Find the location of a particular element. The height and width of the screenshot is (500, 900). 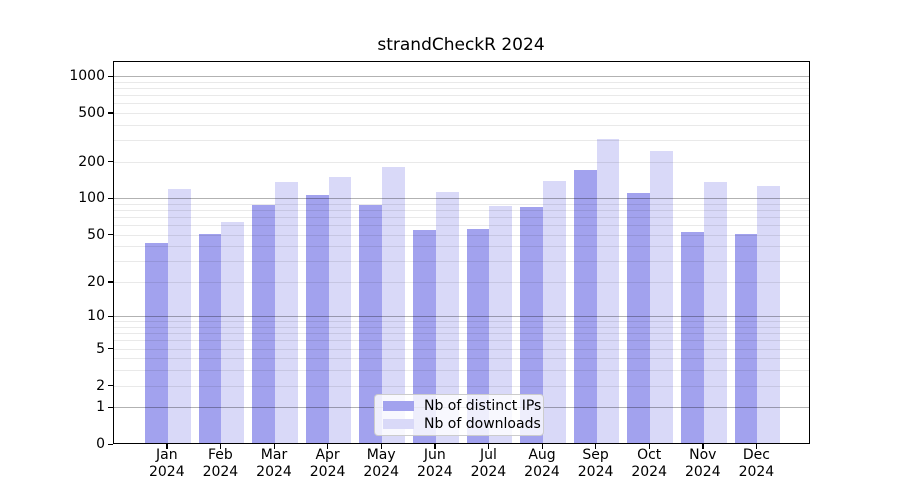

x-tick-dec is located at coordinates (756, 446).